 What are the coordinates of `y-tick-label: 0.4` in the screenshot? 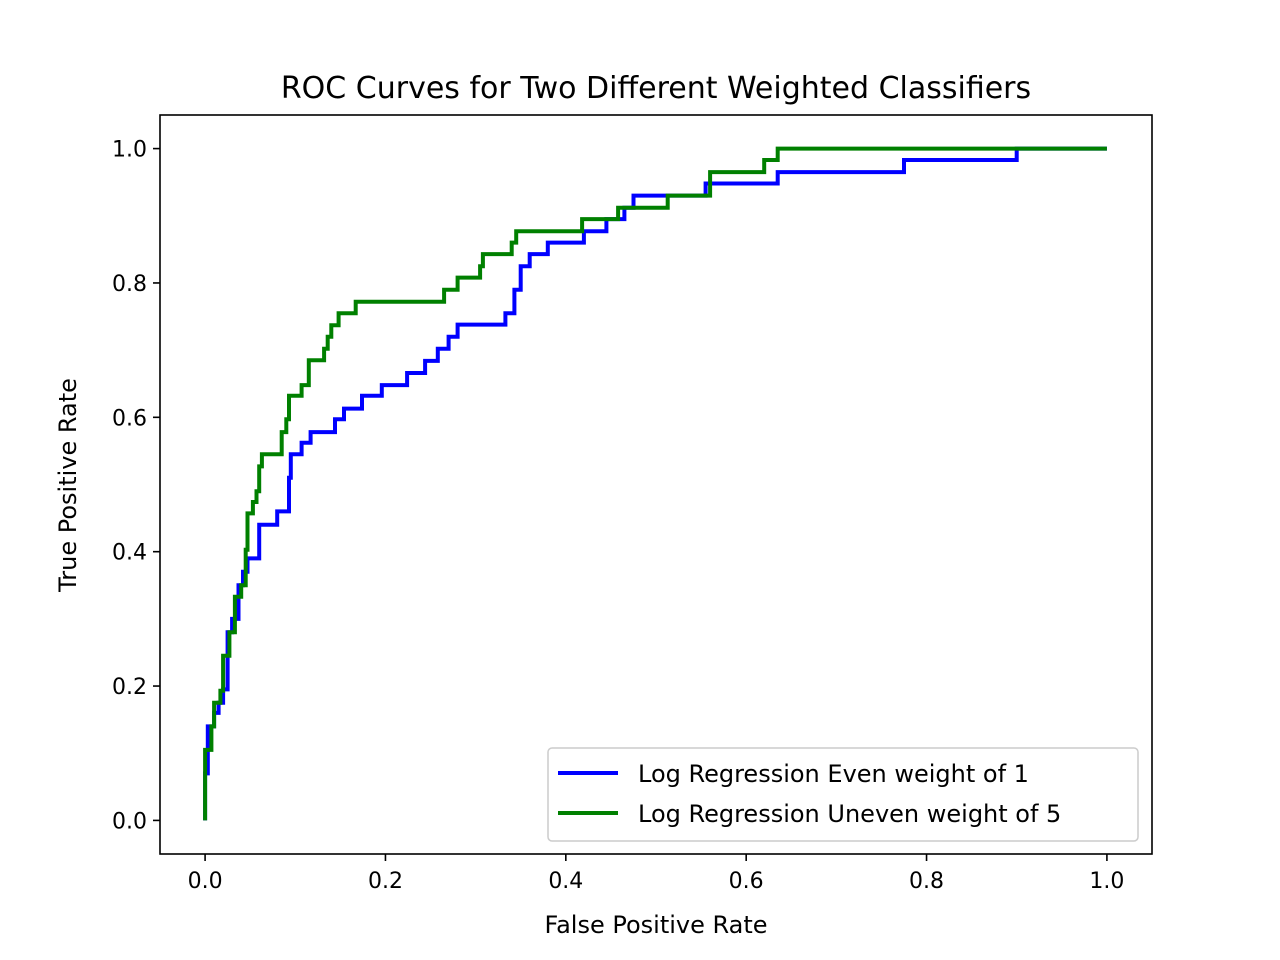 It's located at (129, 553).